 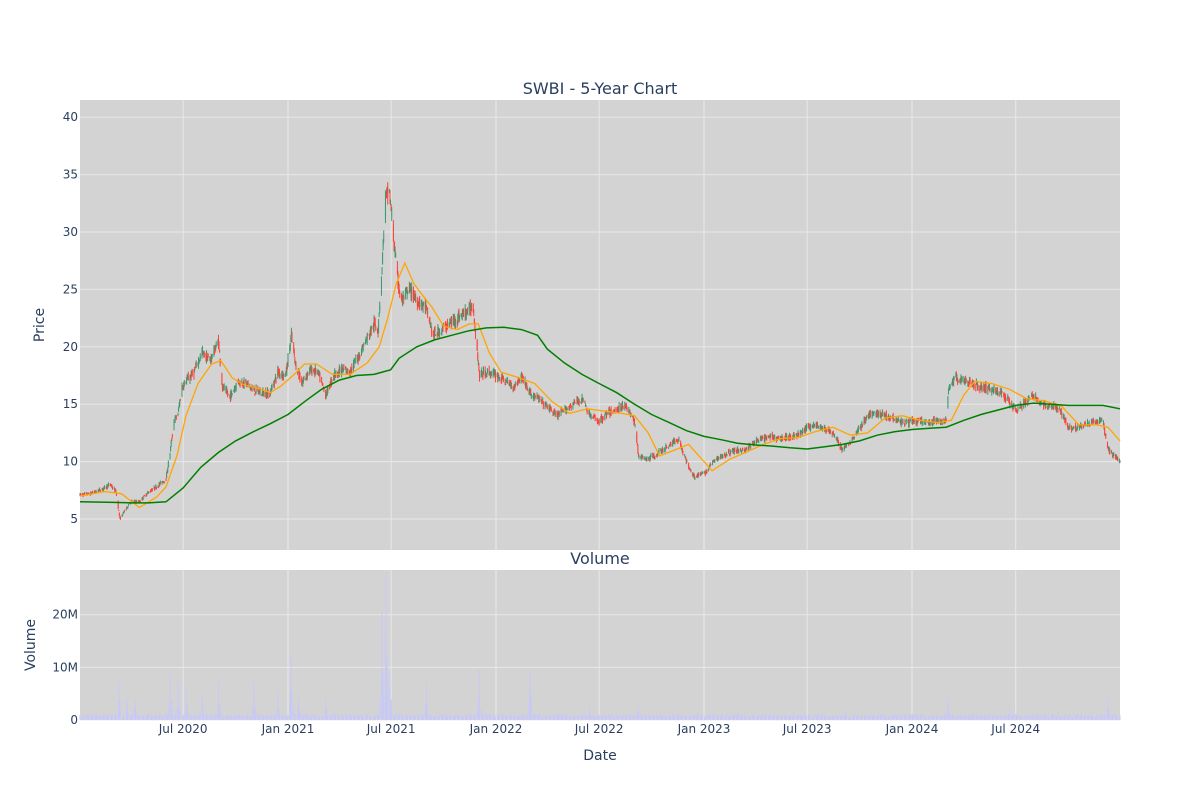 I want to click on price-y-tick-label: 20, so click(x=70, y=347).